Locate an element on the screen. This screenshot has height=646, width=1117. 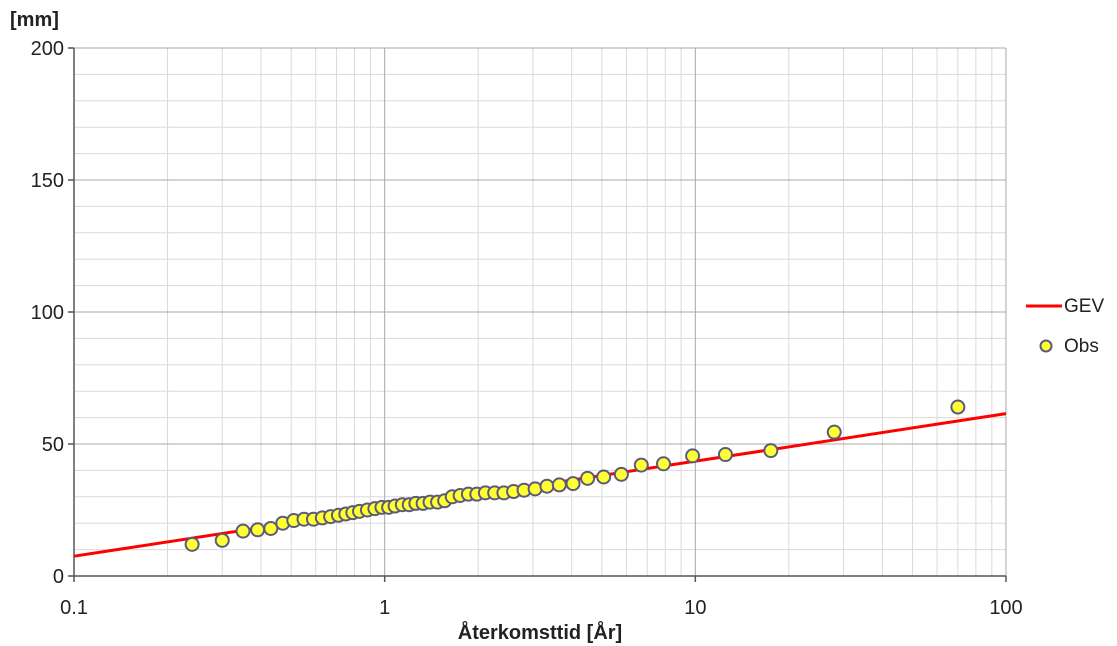
y-tick-label: 200 is located at coordinates (47, 49).